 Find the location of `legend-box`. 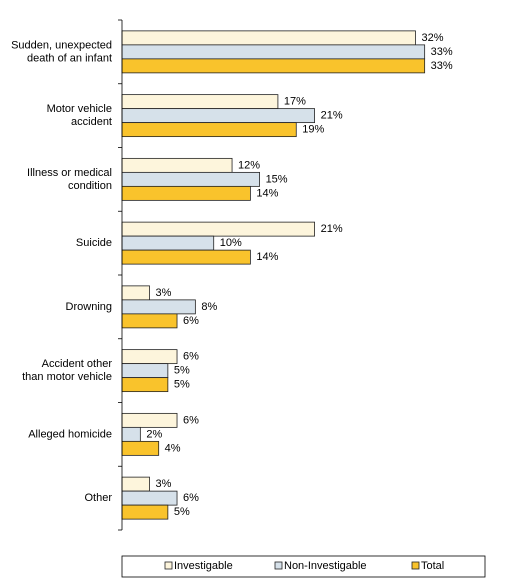

legend-box is located at coordinates (303, 566).